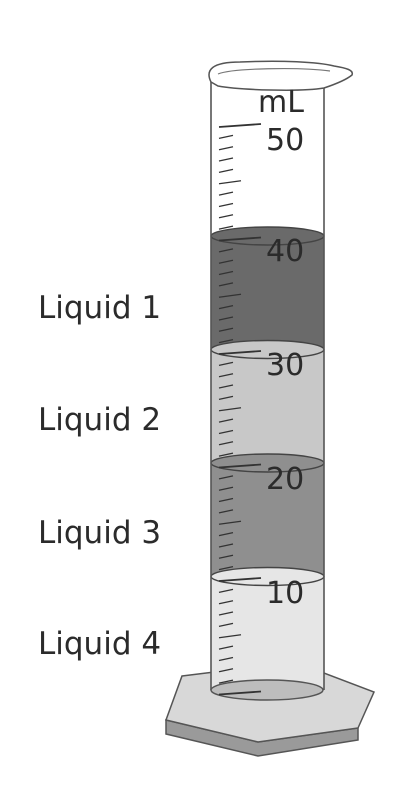 The width and height of the screenshot is (408, 794). What do you see at coordinates (285, 593) in the screenshot?
I see `scale-label-10: 10` at bounding box center [285, 593].